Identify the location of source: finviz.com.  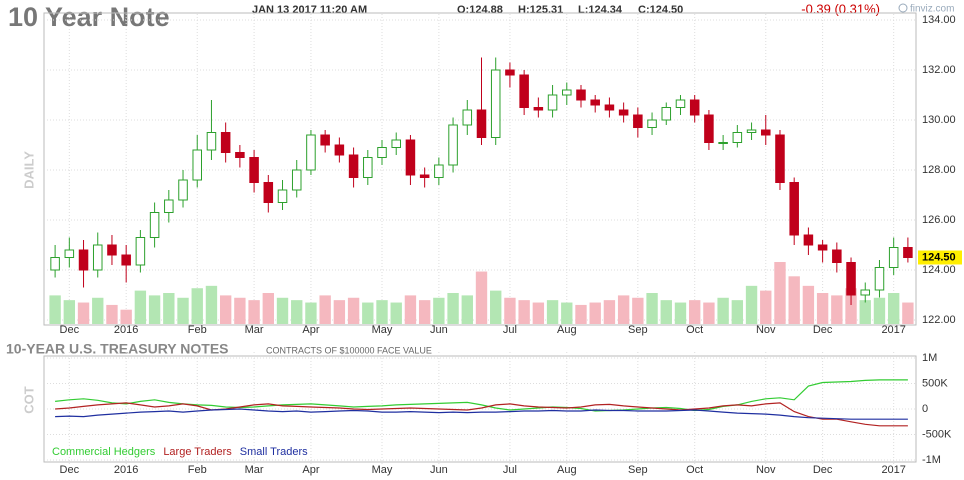
(932, 9).